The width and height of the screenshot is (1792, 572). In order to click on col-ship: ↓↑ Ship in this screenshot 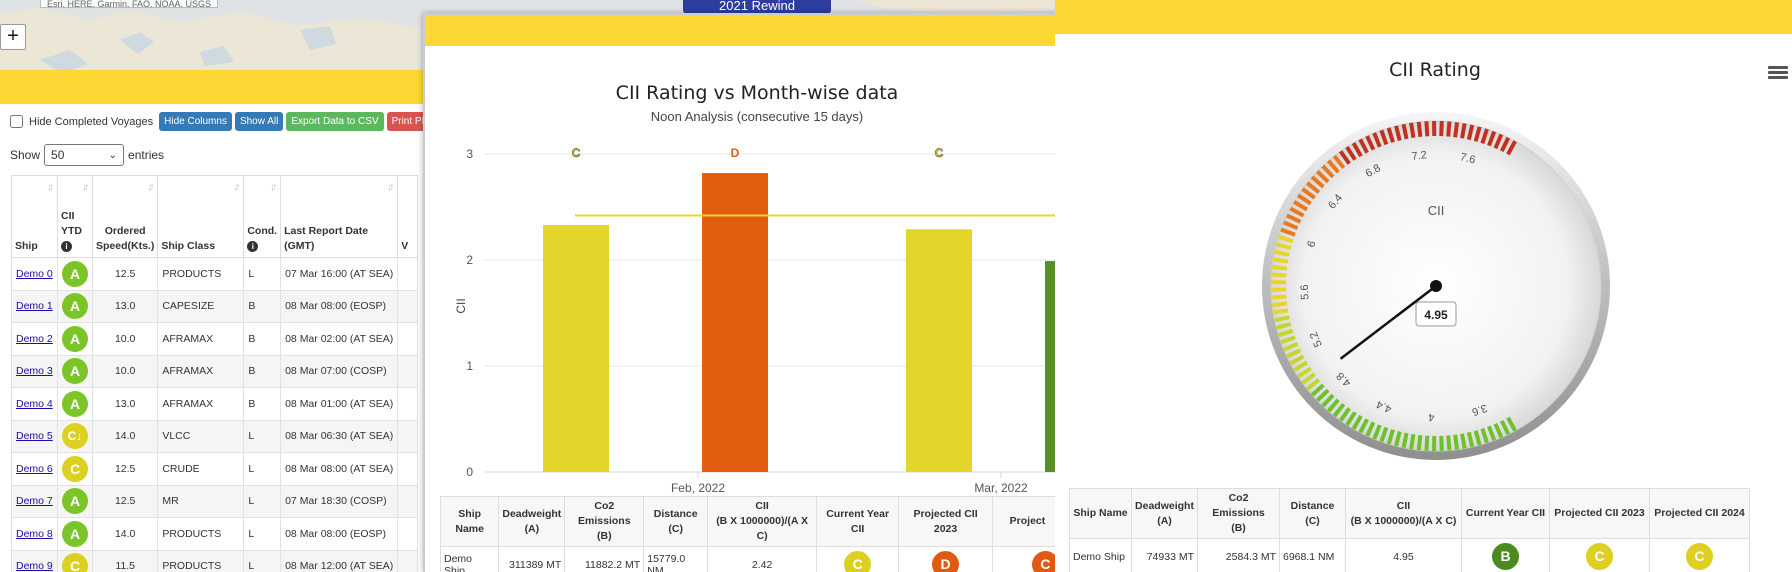, I will do `click(34, 216)`.